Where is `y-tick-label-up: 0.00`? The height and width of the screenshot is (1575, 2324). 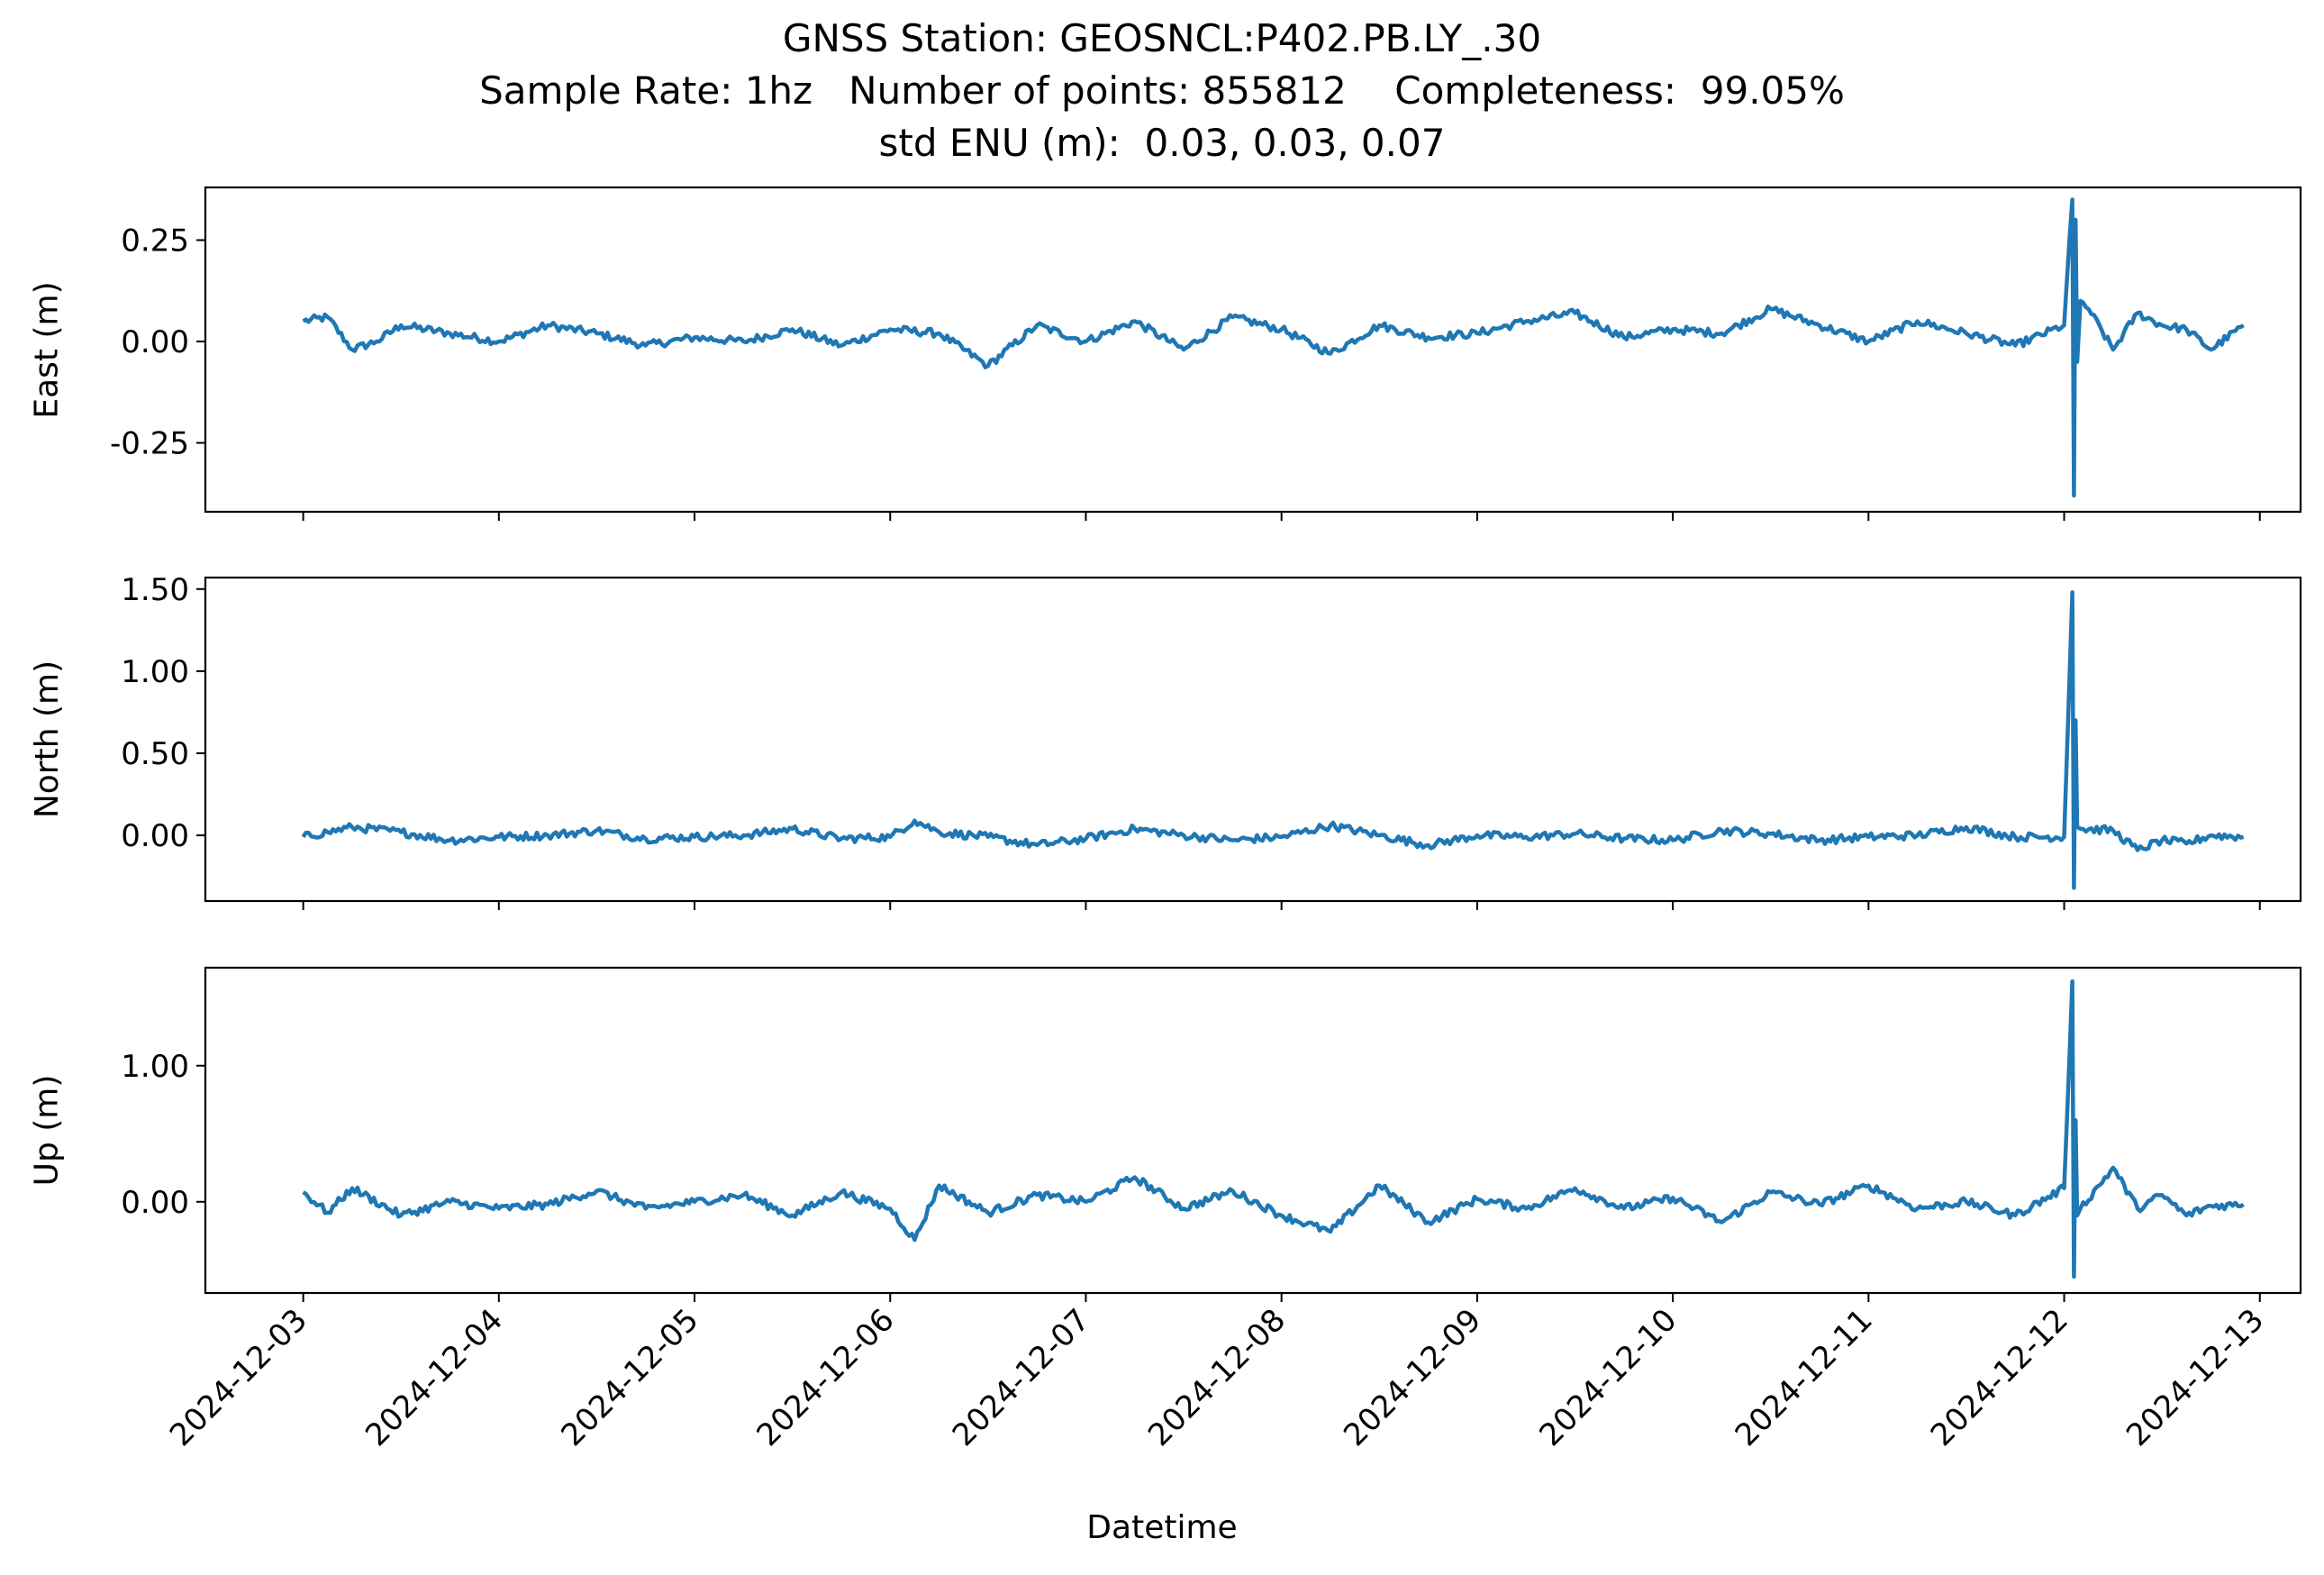 y-tick-label-up: 0.00 is located at coordinates (155, 1203).